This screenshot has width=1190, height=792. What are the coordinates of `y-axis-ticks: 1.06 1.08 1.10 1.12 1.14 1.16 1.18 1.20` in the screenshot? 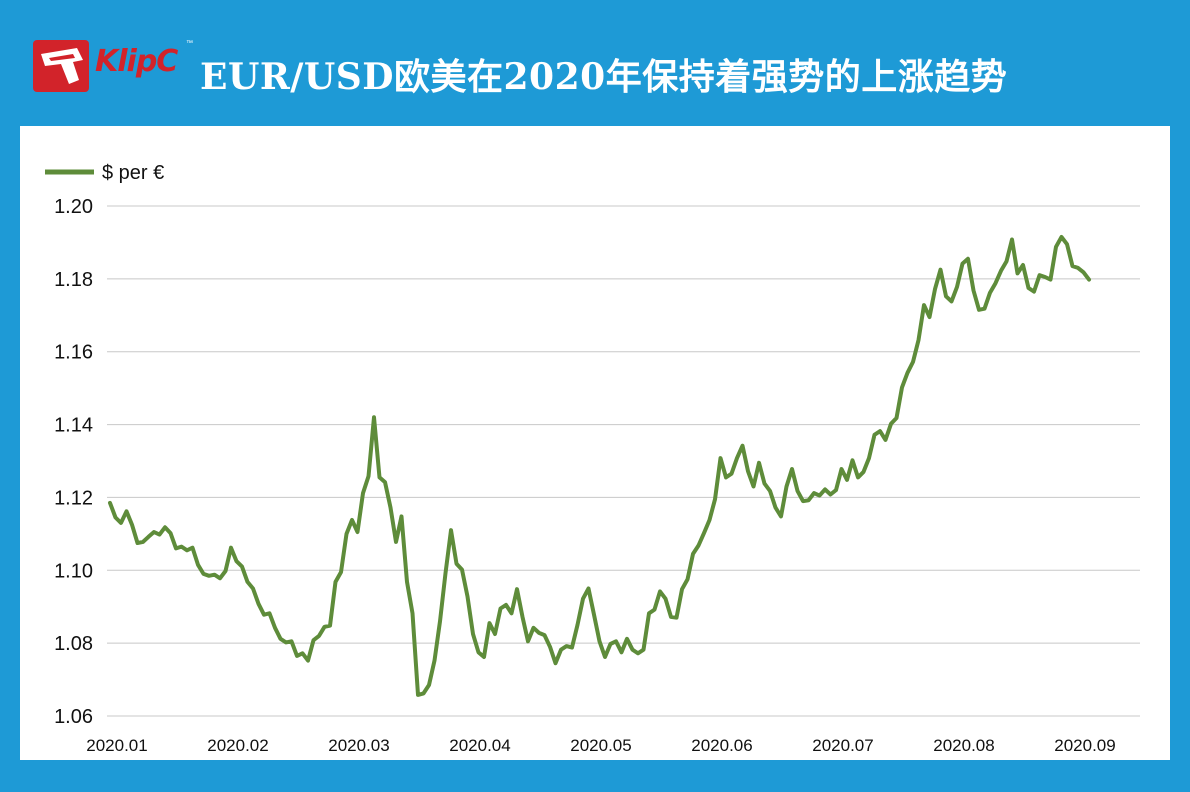 It's located at (73, 462).